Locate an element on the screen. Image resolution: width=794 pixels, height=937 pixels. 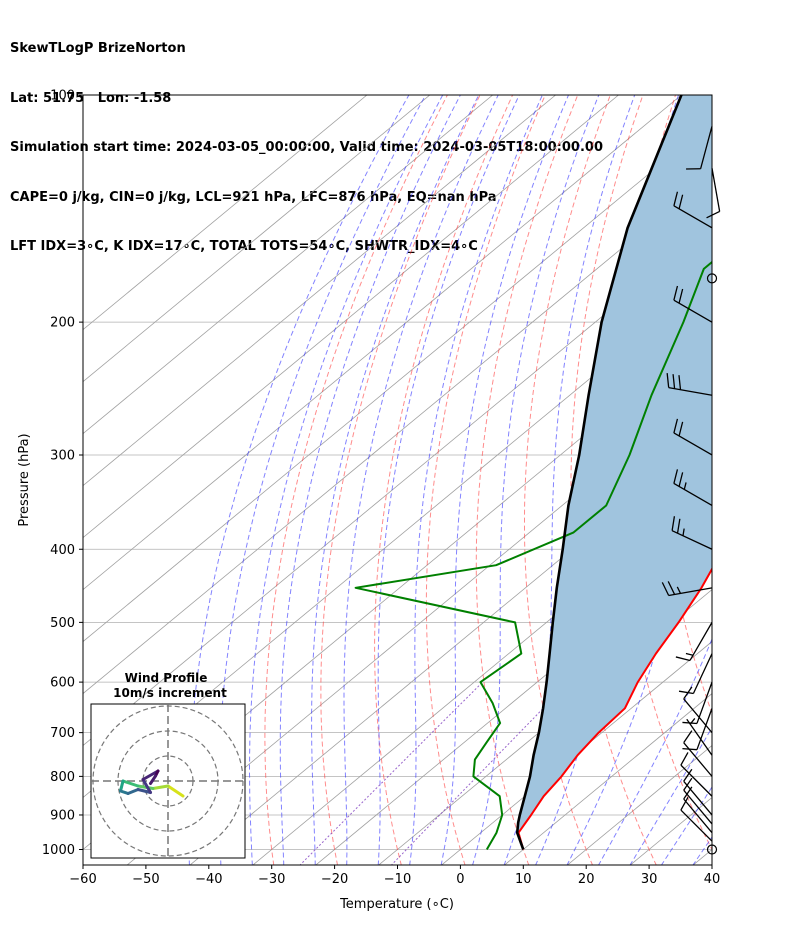
y-tick-label: 700 is located at coordinates (62, 733).